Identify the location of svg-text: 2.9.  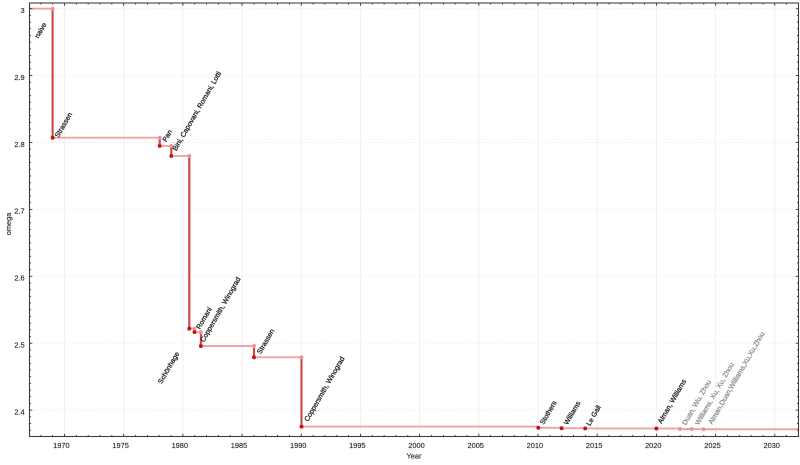
(19, 77).